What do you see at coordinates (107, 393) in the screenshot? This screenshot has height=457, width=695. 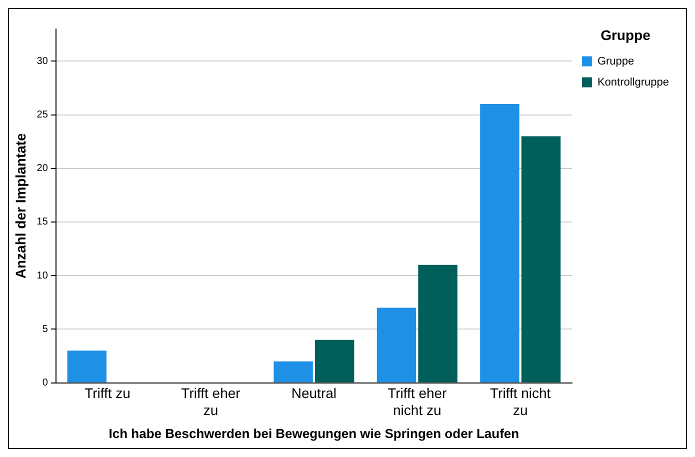 I see `x-tick-label: Trifft zu` at bounding box center [107, 393].